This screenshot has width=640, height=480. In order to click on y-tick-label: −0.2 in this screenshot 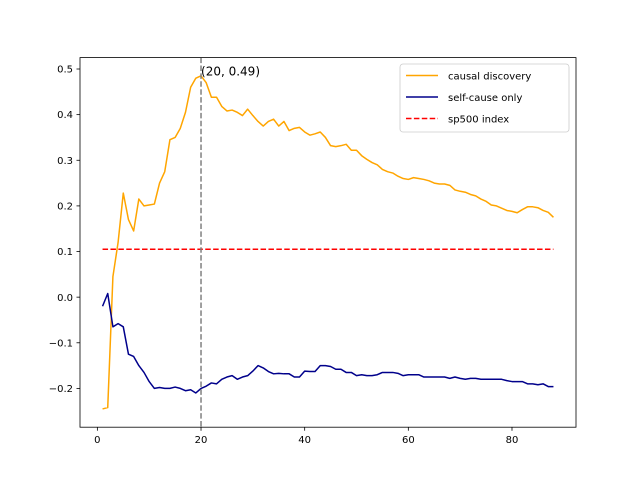, I will do `click(61, 389)`.